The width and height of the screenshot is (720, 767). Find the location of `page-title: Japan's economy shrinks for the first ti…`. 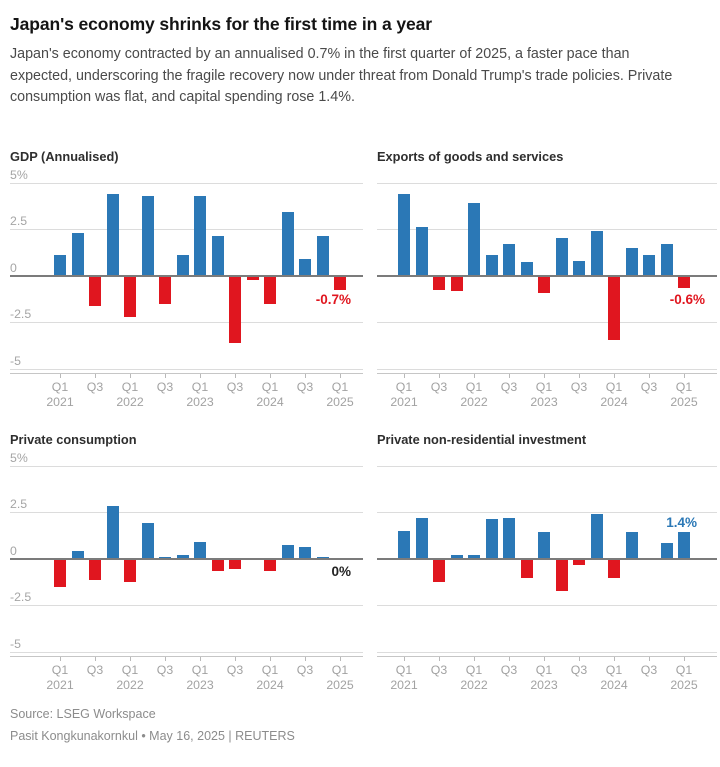

page-title: Japan's economy shrinks for the first ti… is located at coordinates (221, 24).